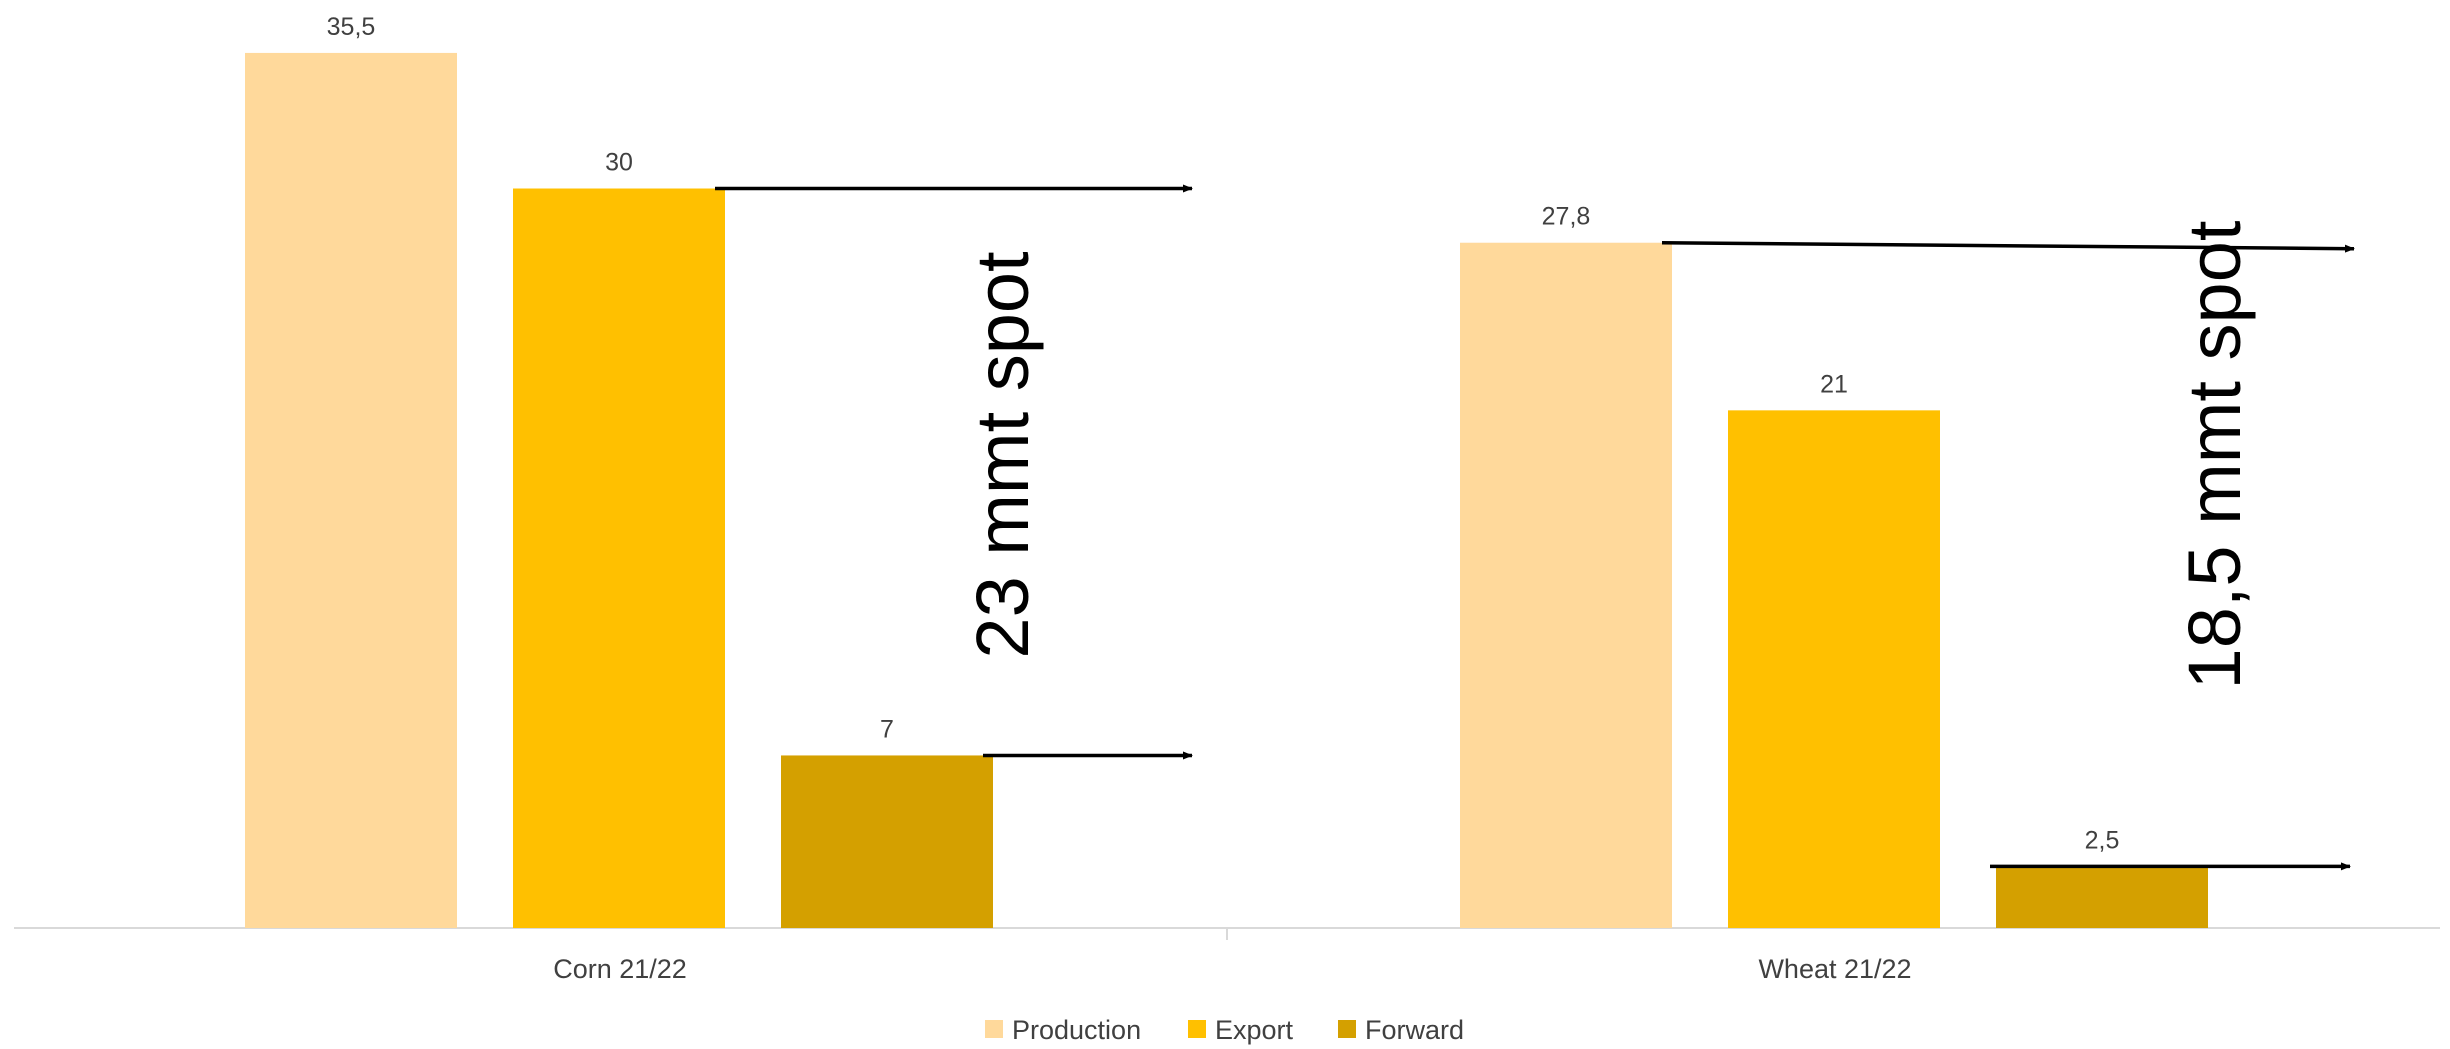 This screenshot has height=1049, width=2450. What do you see at coordinates (351, 27) in the screenshot?
I see `data-label-production-corn-21-22: 35,5` at bounding box center [351, 27].